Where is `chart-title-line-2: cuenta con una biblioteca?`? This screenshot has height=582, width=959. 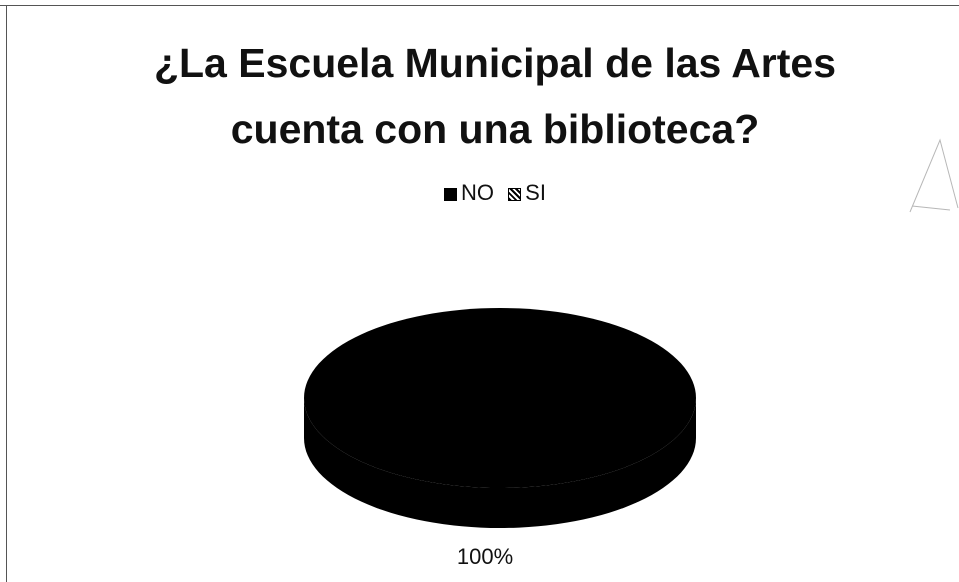 chart-title-line-2: cuenta con una biblioteca? is located at coordinates (495, 129).